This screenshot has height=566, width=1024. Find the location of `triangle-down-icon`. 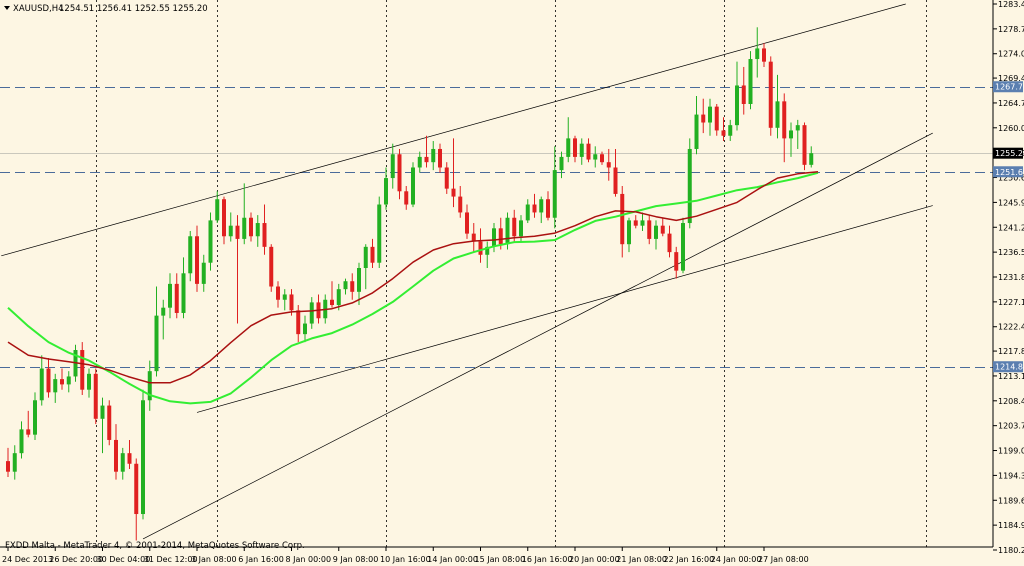

triangle-down-icon is located at coordinates (7, 8).